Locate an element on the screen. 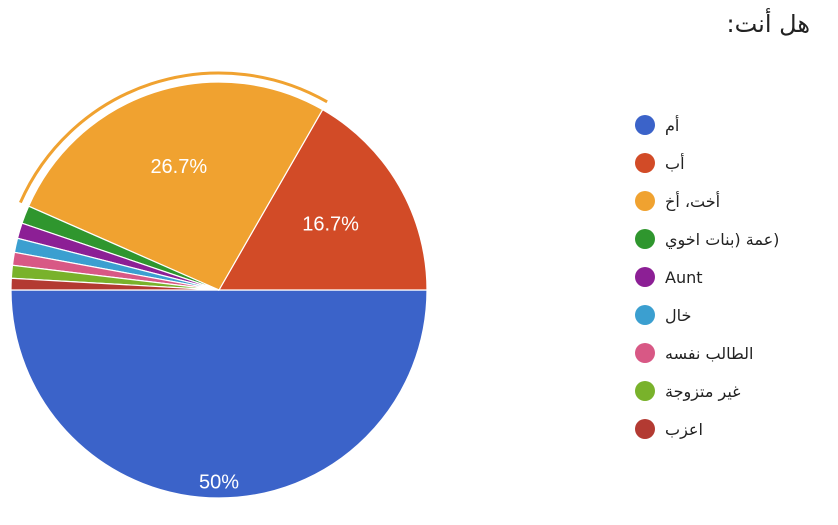 Image resolution: width=838 pixels, height=525 pixels. legend-item-2: أخت، أخ is located at coordinates (715, 201).